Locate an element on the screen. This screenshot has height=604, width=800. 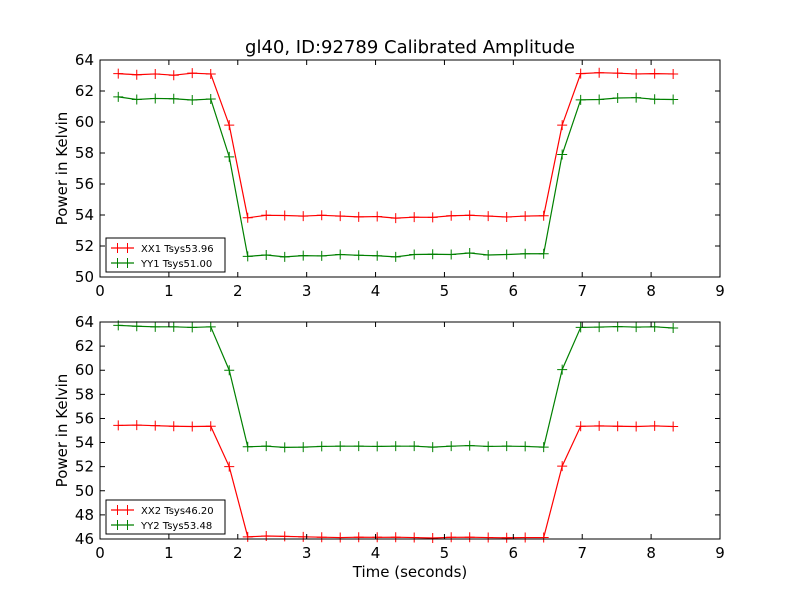
y-tick-label: 60 is located at coordinates (84, 370).